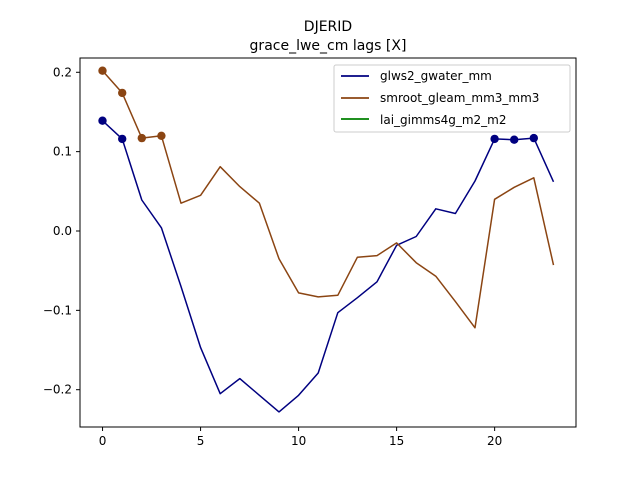 The image size is (640, 480). I want to click on x-tick-label: 10, so click(298, 441).